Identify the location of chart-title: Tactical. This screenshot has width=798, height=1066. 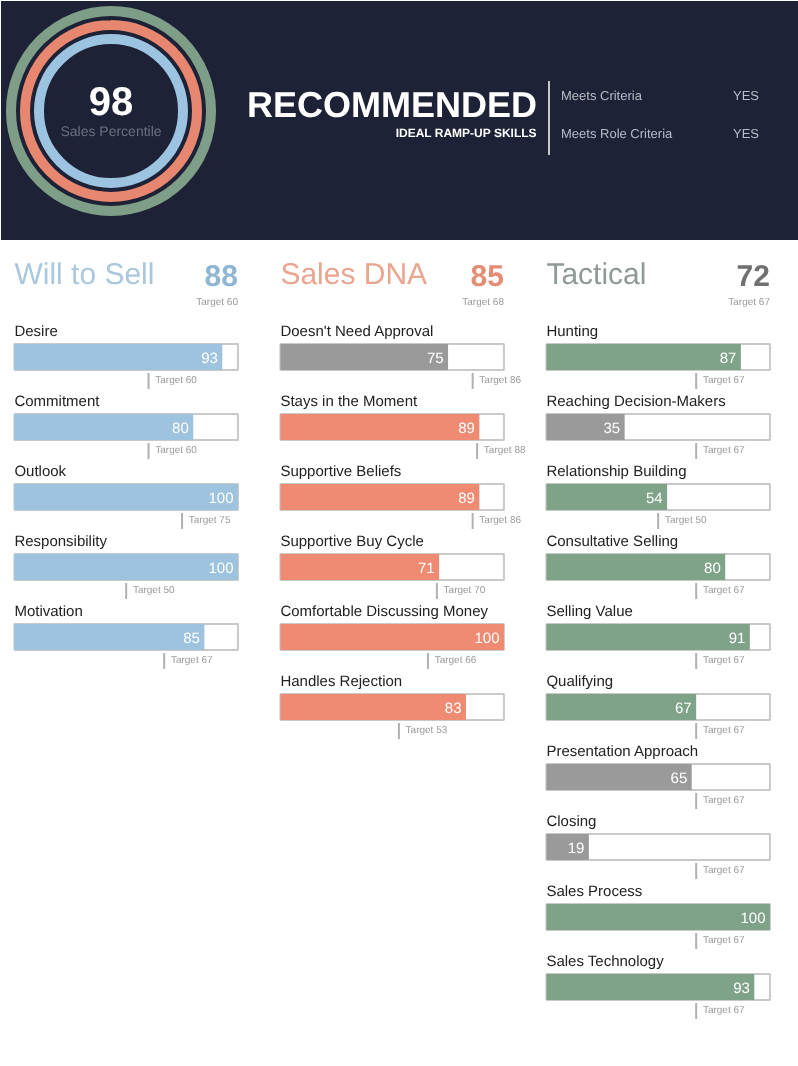
(596, 275).